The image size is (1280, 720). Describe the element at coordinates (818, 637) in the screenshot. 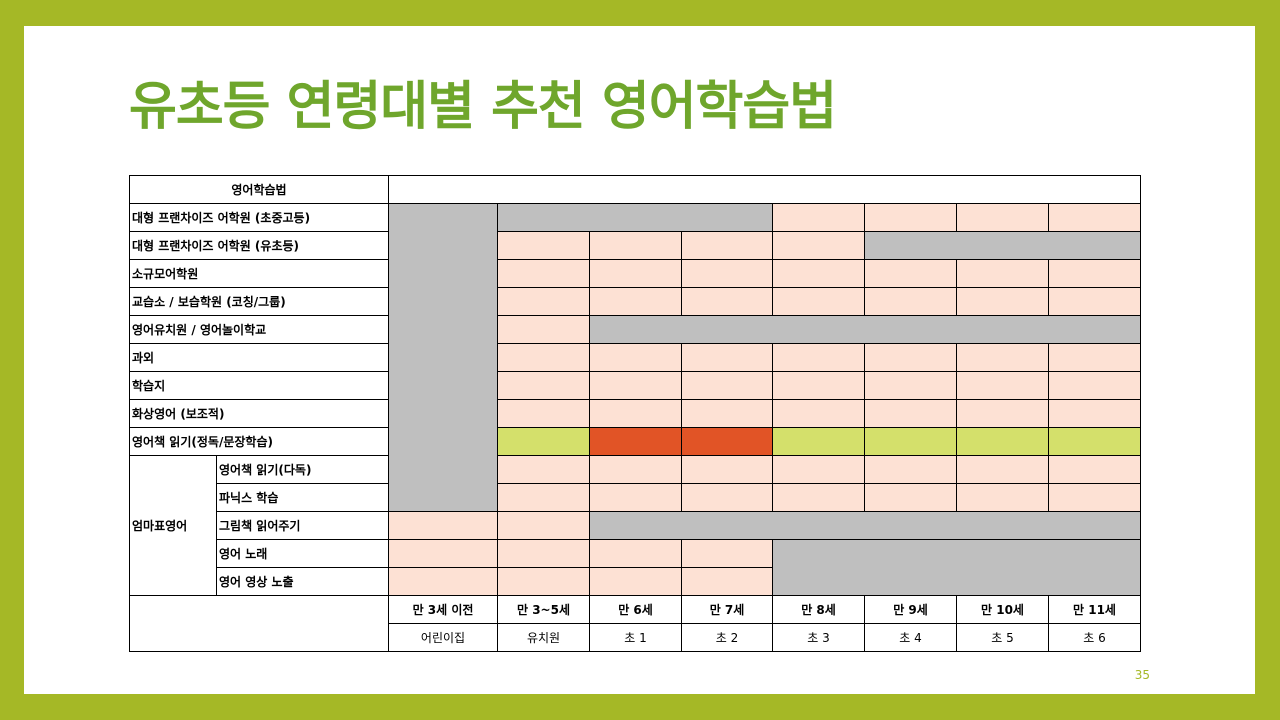

I see `grade-cell: 초 3` at that location.